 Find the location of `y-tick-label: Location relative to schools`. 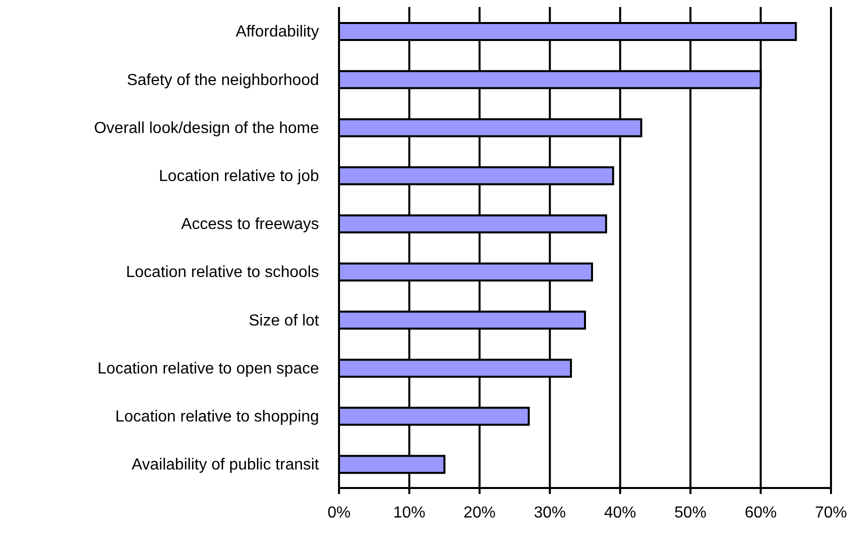

y-tick-label: Location relative to schools is located at coordinates (222, 273).